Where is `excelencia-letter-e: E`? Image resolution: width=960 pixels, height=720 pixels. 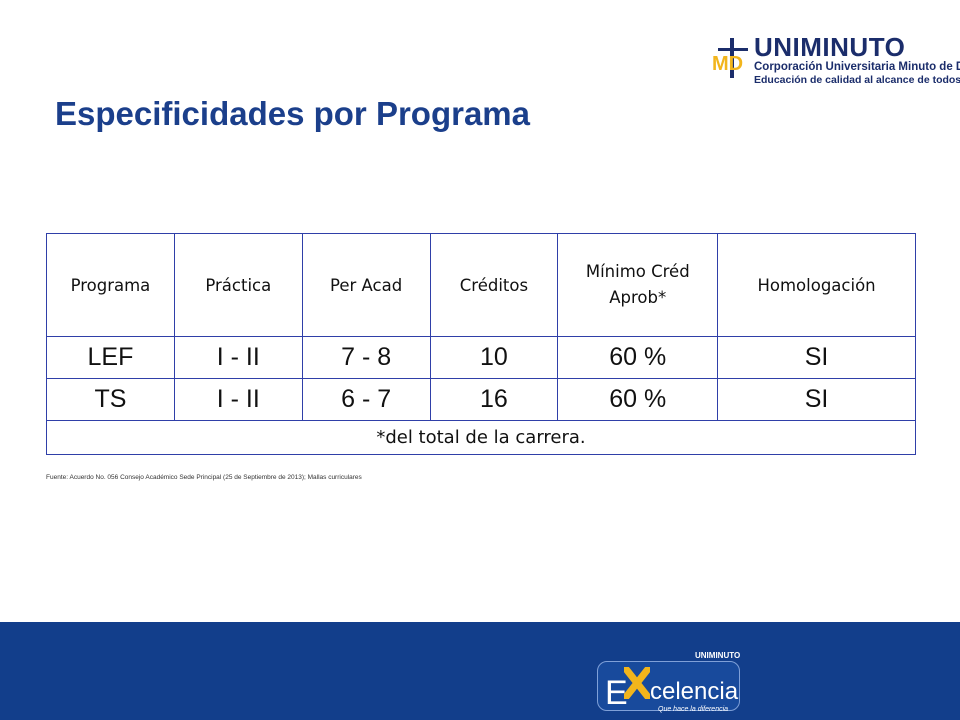
excelencia-letter-e: E is located at coordinates (616, 693).